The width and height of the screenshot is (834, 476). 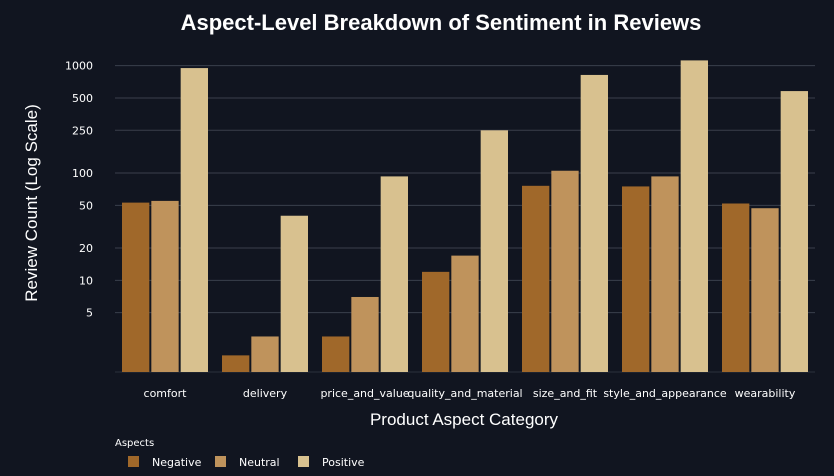 I want to click on x-tick-label: size_and_fit, so click(x=565, y=393).